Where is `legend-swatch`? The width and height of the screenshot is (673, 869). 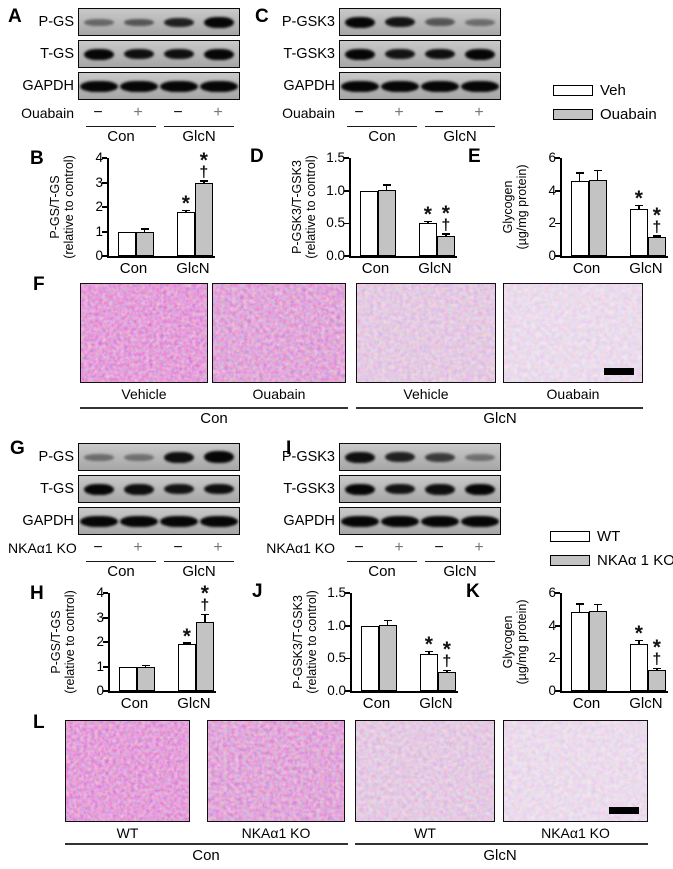
legend-swatch is located at coordinates (573, 90).